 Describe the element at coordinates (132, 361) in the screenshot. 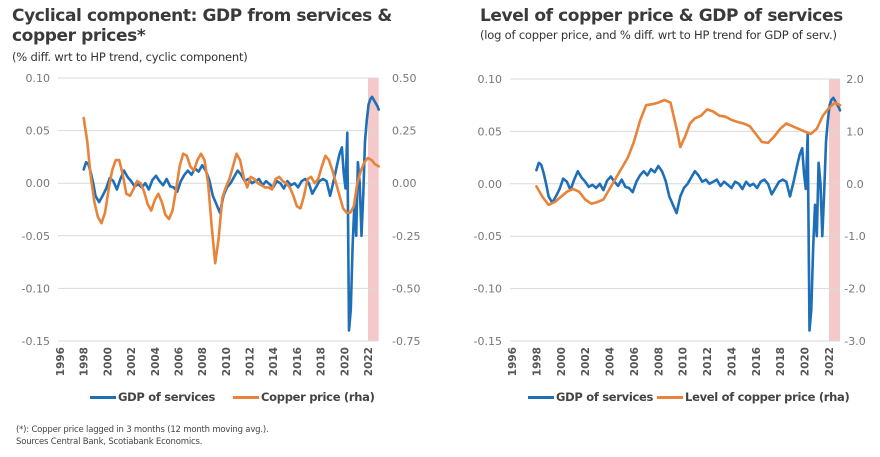

I see `left-x-tick-label: 2002` at that location.